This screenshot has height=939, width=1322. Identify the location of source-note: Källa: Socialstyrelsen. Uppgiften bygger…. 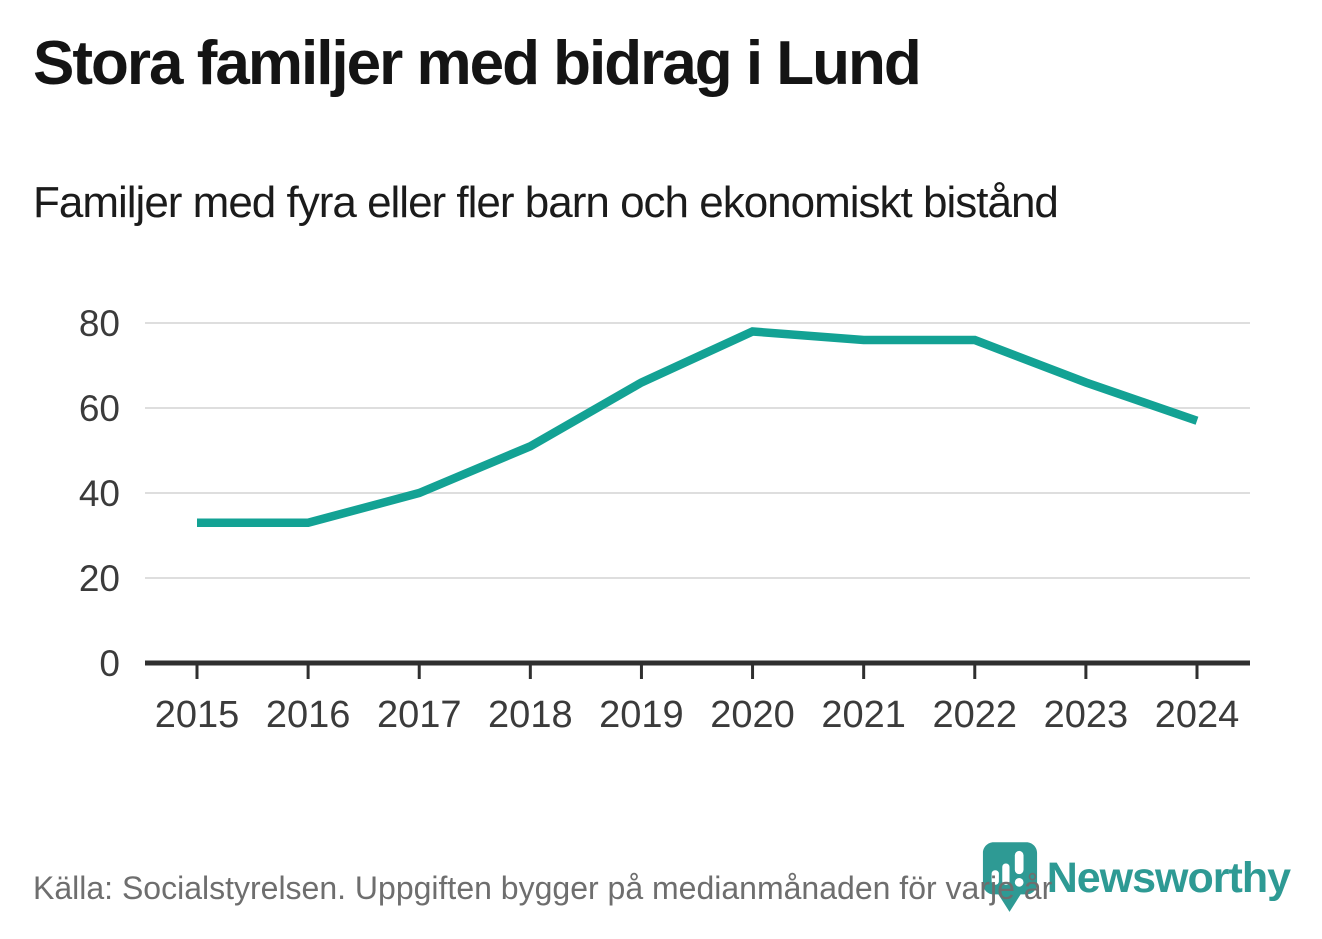
(543, 888).